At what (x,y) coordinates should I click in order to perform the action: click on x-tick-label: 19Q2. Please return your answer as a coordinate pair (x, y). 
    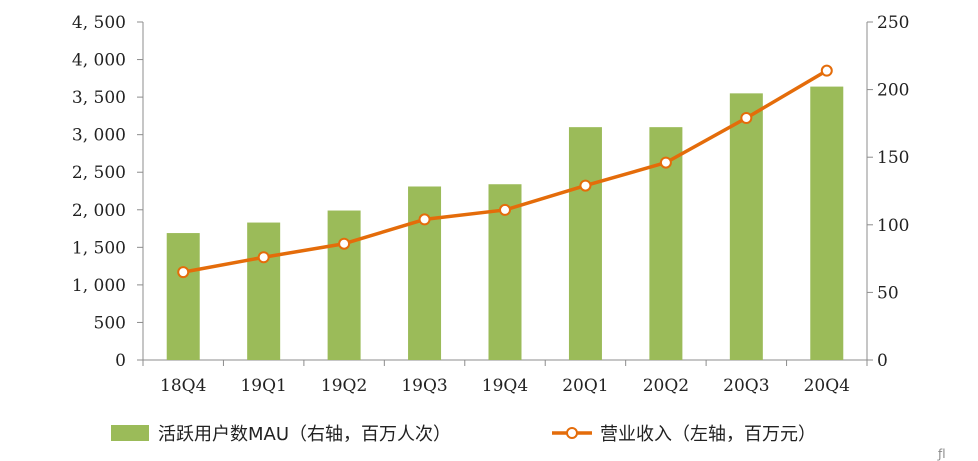
    Looking at the image, I should click on (344, 386).